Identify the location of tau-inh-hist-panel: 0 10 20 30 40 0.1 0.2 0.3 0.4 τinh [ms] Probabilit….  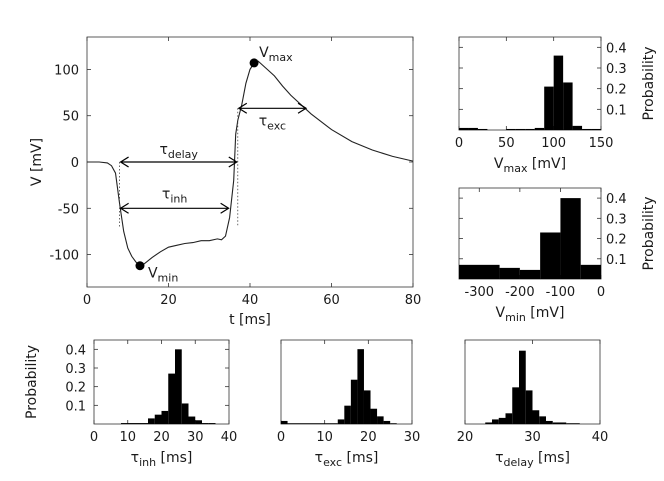
(131, 404).